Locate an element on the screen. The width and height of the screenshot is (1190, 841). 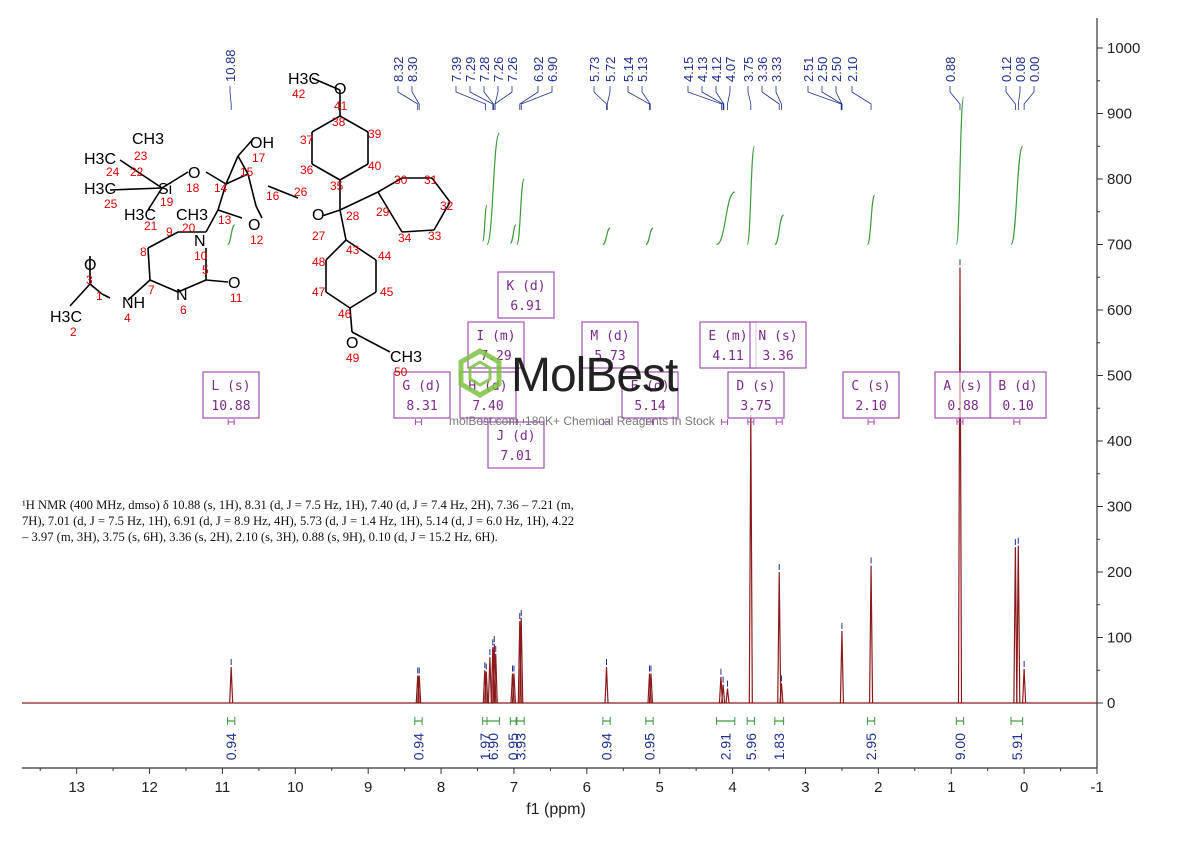
atom-number: 34 is located at coordinates (405, 238).